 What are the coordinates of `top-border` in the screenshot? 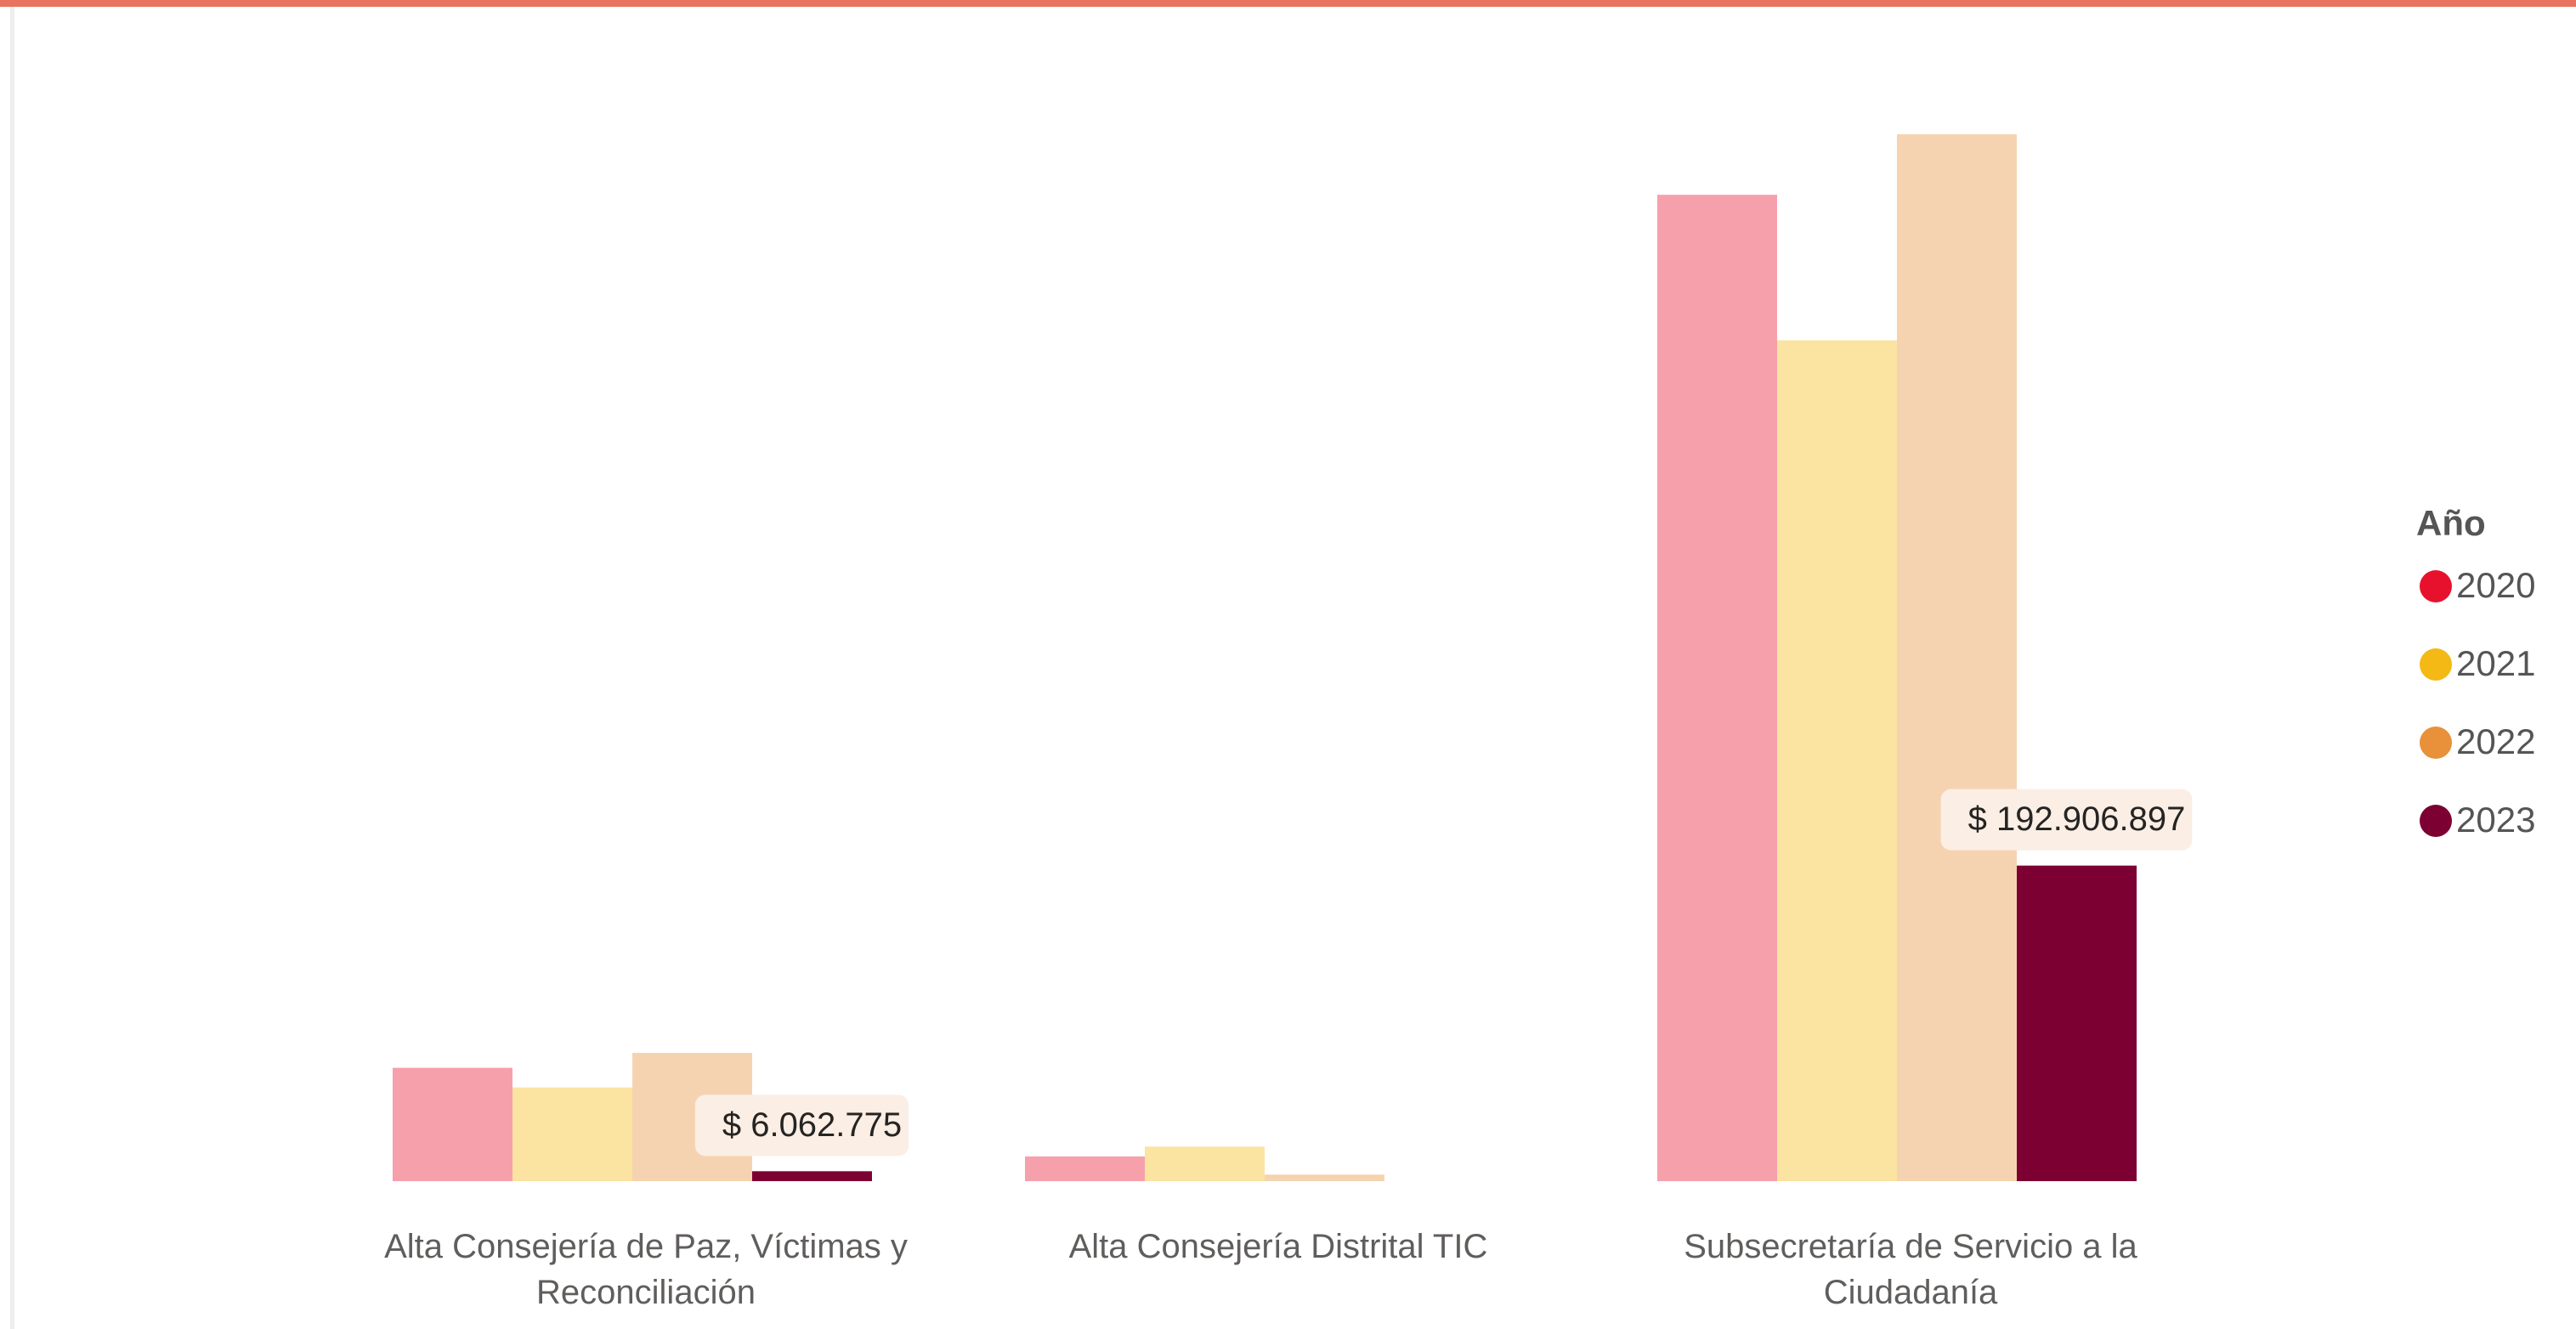 It's located at (1288, 4).